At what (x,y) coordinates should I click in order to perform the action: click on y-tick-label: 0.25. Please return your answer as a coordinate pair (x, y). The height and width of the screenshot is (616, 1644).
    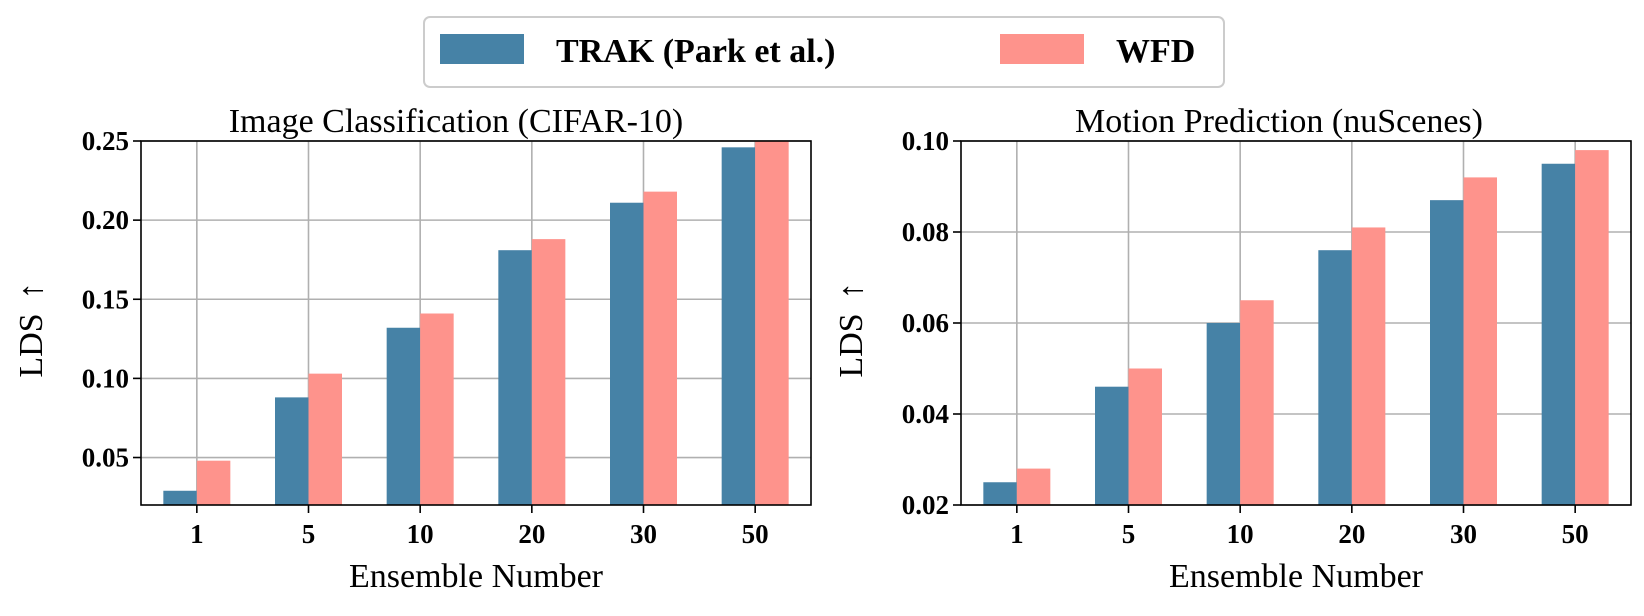
    Looking at the image, I should click on (105, 141).